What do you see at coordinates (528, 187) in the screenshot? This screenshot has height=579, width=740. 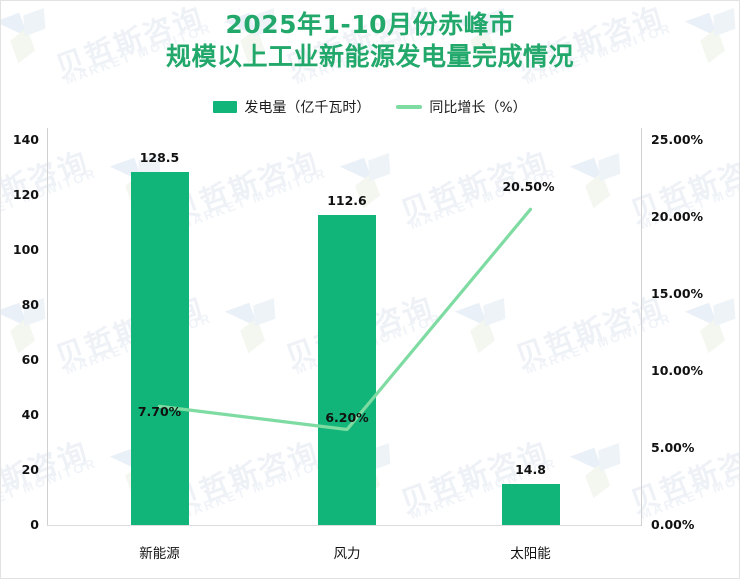 I see `growth-value-label: 20.50%` at bounding box center [528, 187].